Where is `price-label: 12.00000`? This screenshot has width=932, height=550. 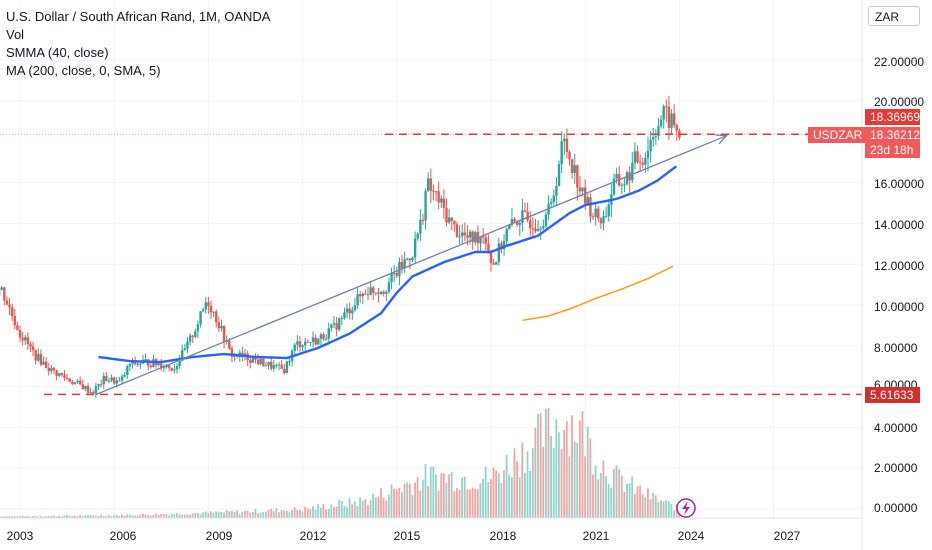
price-label: 12.00000 is located at coordinates (899, 266).